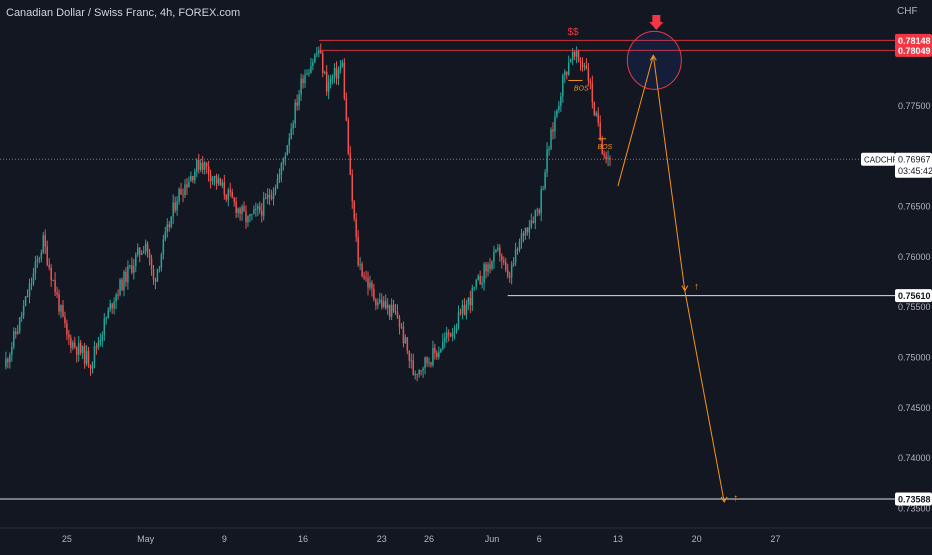 The width and height of the screenshot is (932, 555). I want to click on time-axis: 25 May 9 16 23 26 Jun 6 13 20 27, so click(421, 539).